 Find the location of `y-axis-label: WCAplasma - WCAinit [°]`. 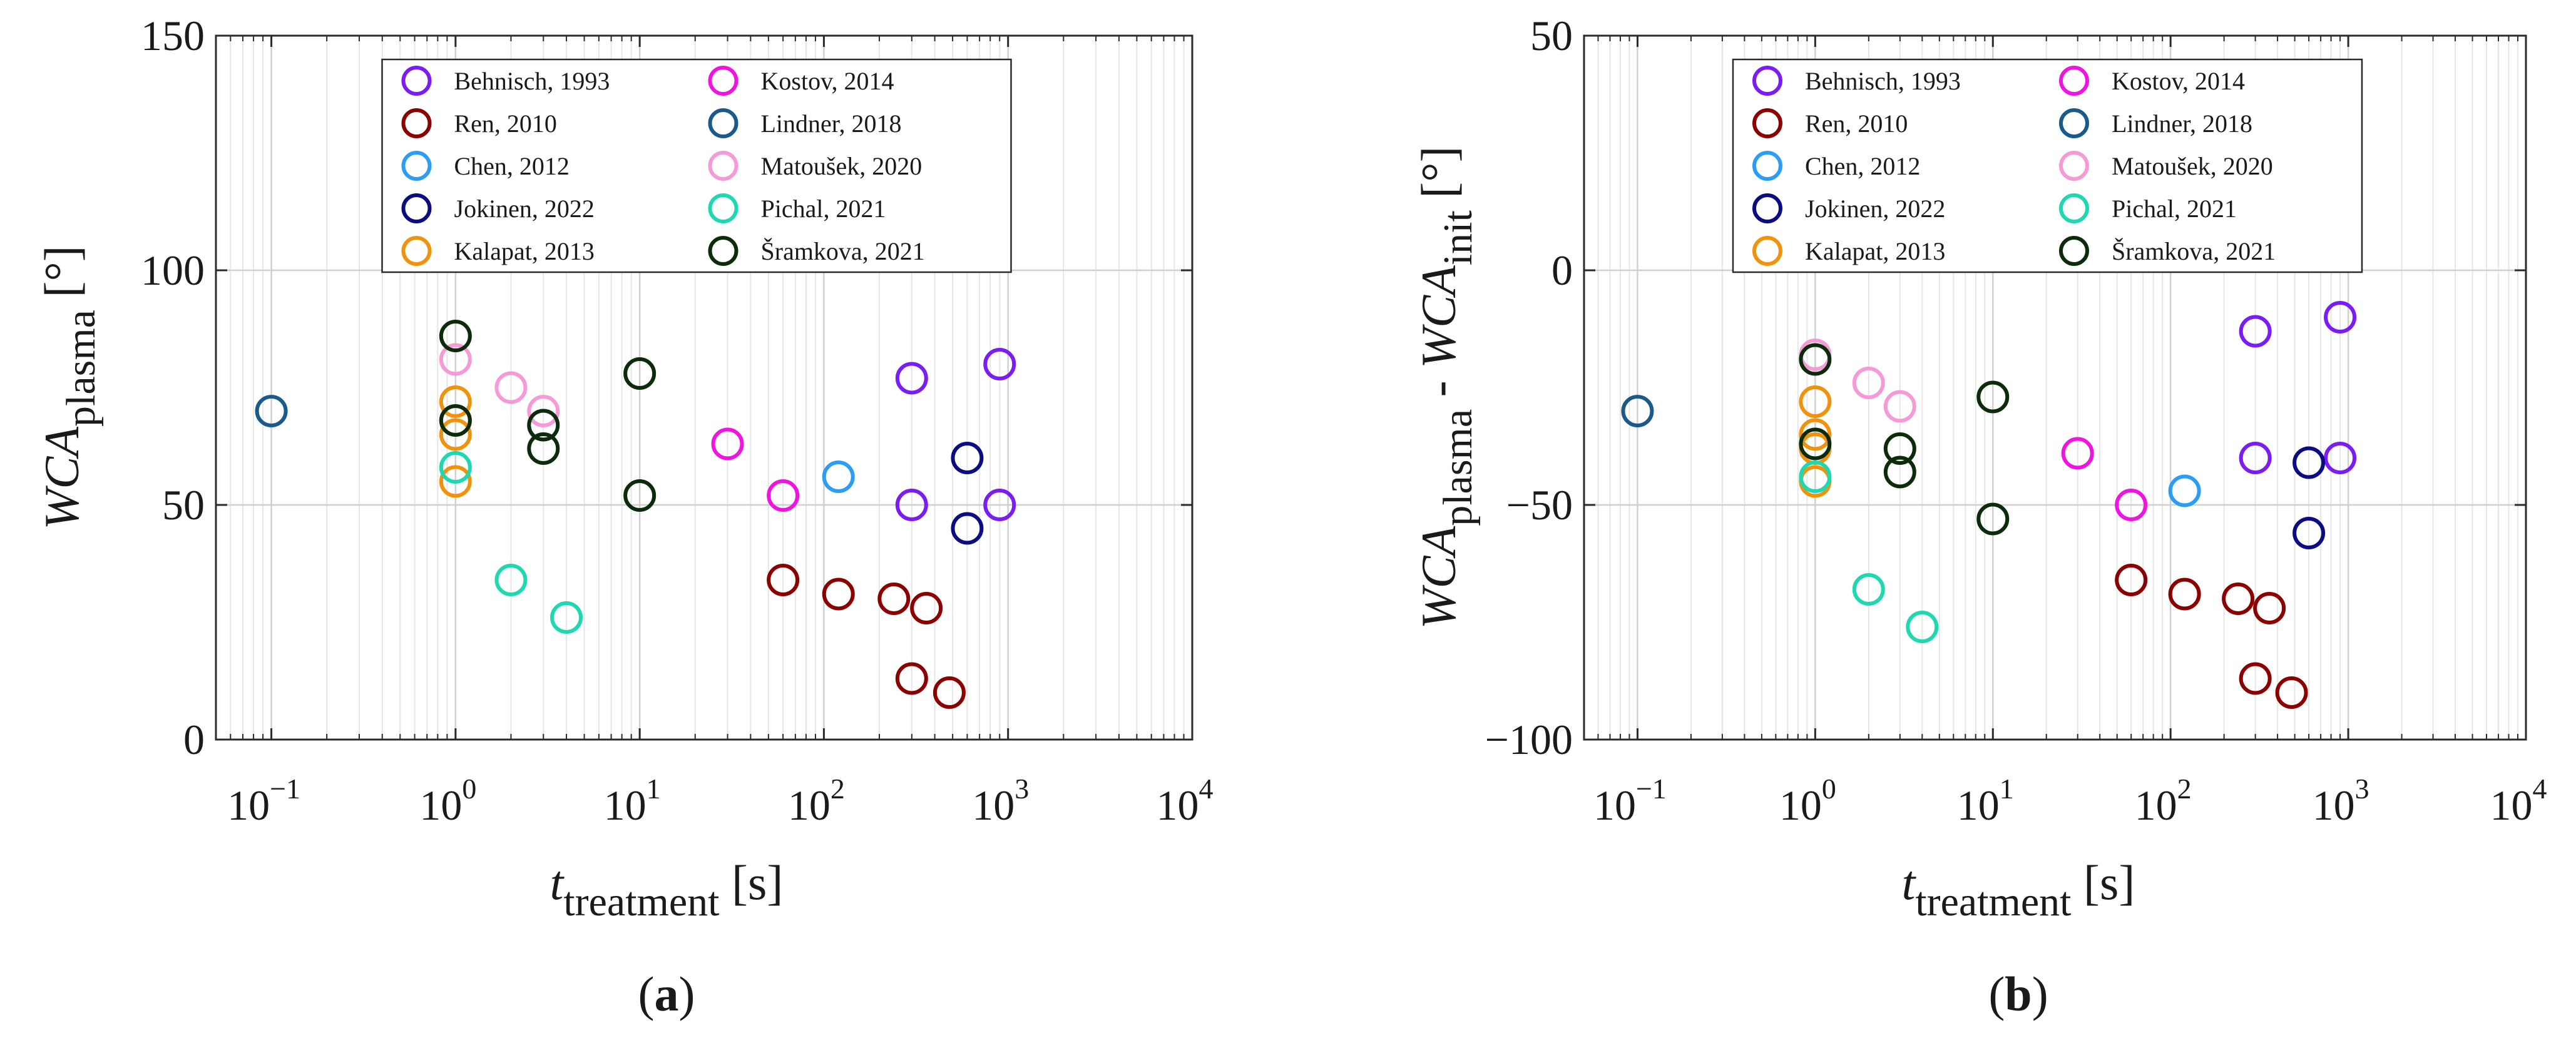

y-axis-label: WCAplasma - WCAinit [°] is located at coordinates (1446, 387).